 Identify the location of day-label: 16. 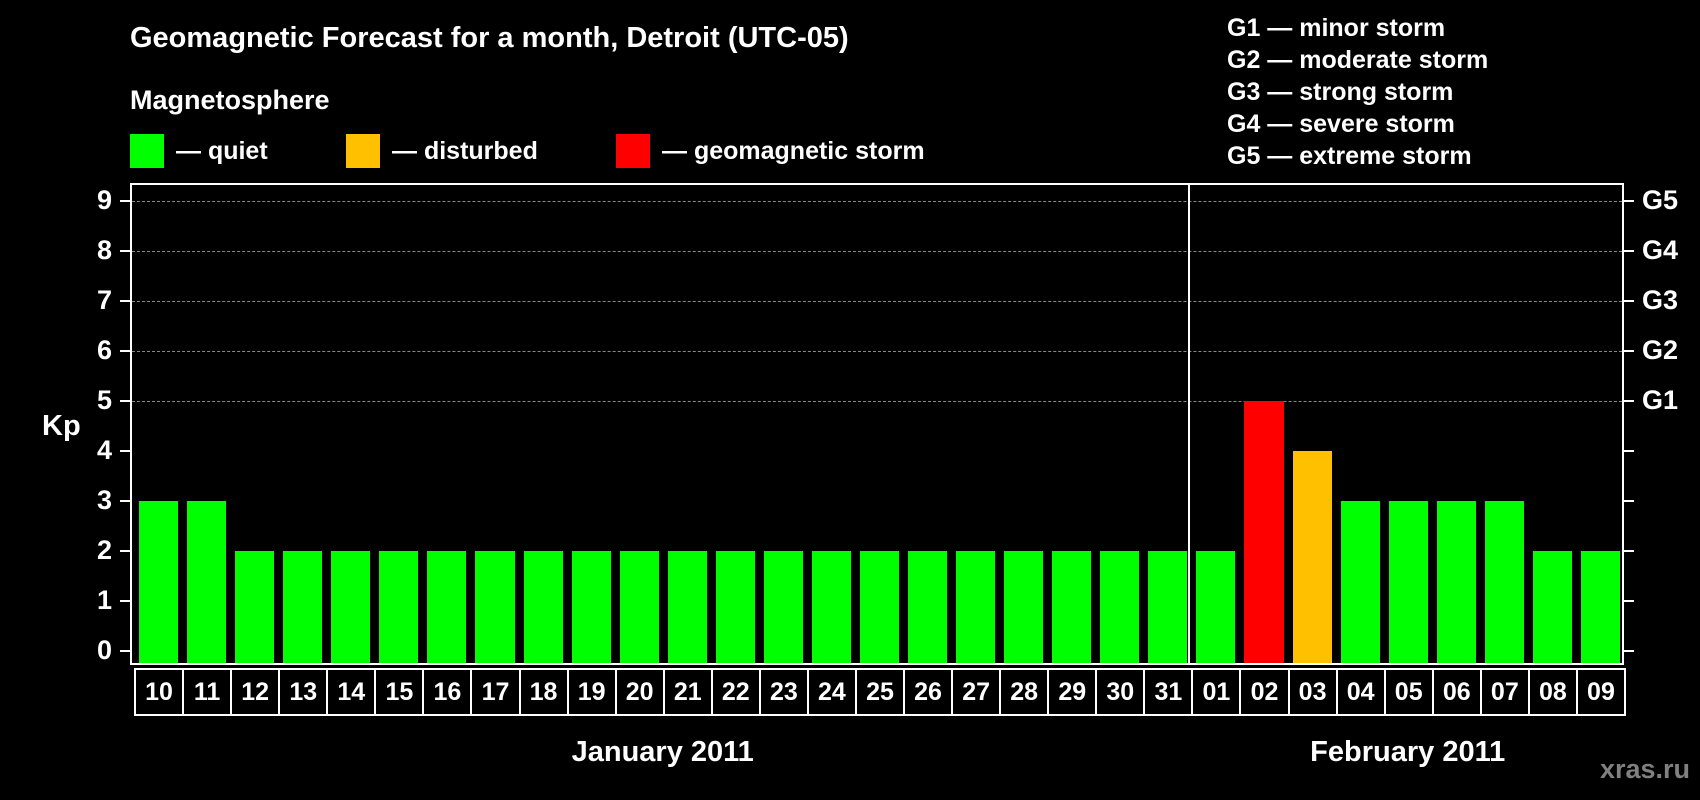
(447, 692).